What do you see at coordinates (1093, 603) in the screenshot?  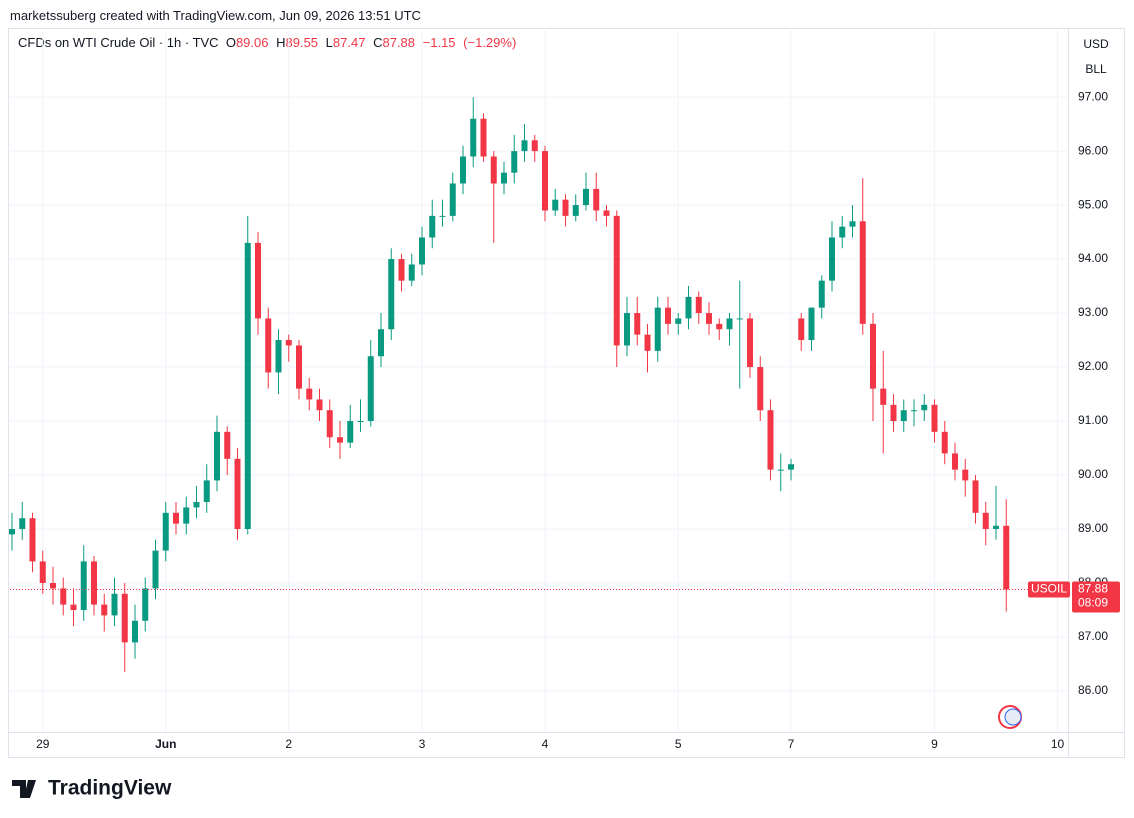 I see `price-tag-countdown: 08:09` at bounding box center [1093, 603].